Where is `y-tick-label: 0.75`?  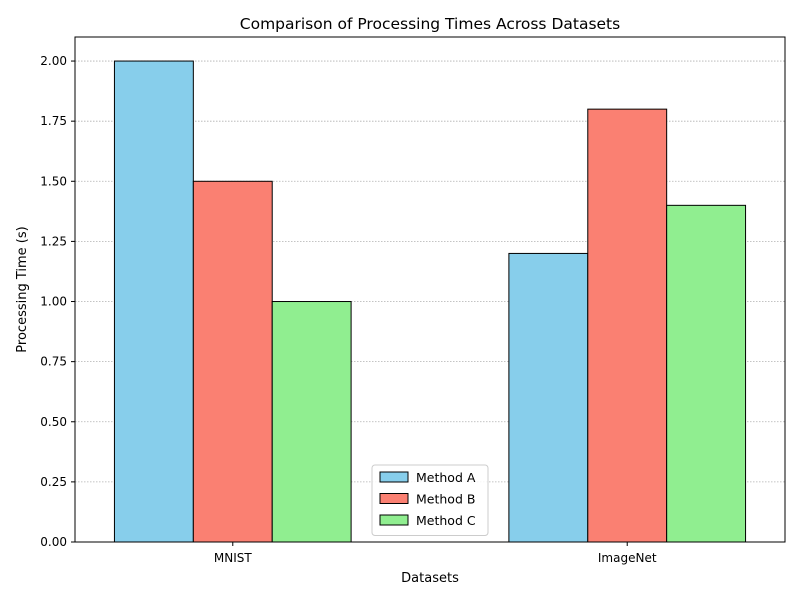 y-tick-label: 0.75 is located at coordinates (53, 362).